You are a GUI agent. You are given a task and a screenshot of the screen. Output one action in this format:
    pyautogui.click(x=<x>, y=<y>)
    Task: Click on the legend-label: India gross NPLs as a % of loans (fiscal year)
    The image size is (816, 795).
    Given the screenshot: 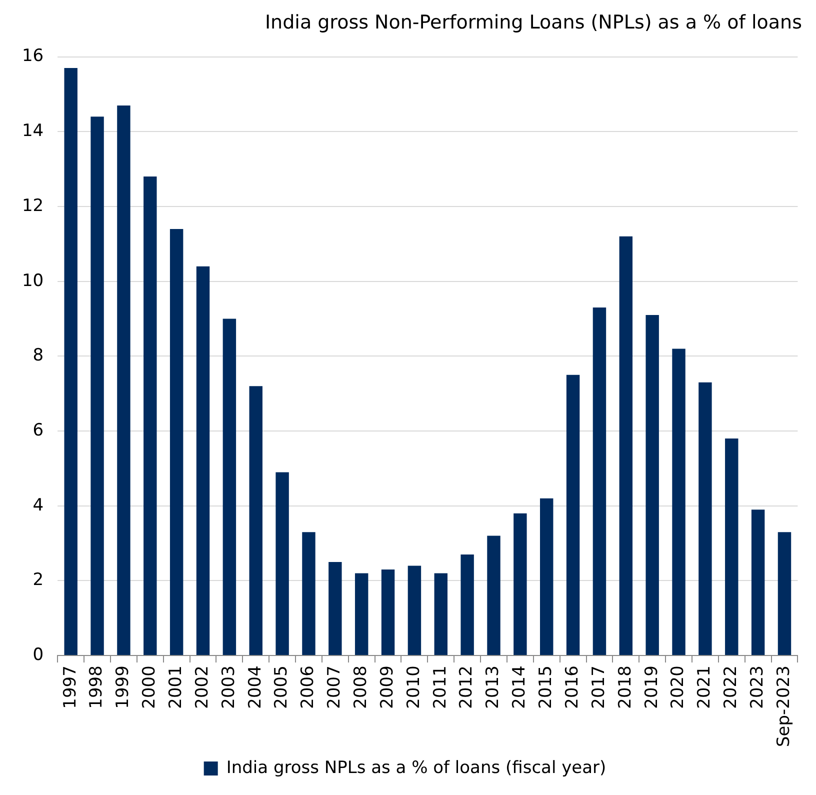 What is the action you would take?
    pyautogui.click(x=416, y=768)
    